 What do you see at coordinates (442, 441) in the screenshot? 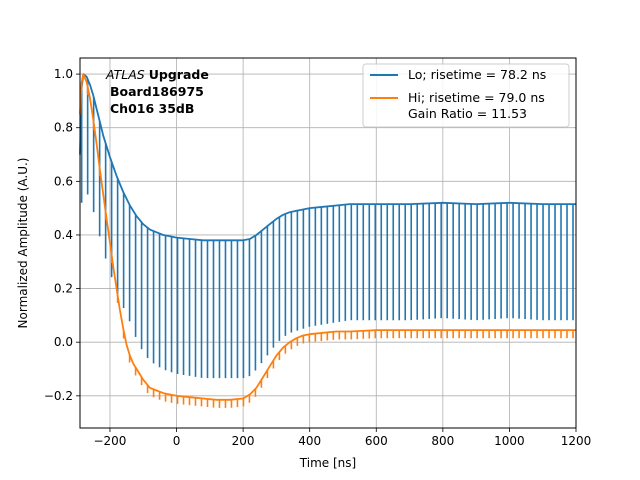
I see `x-tick-label: 800` at bounding box center [442, 441].